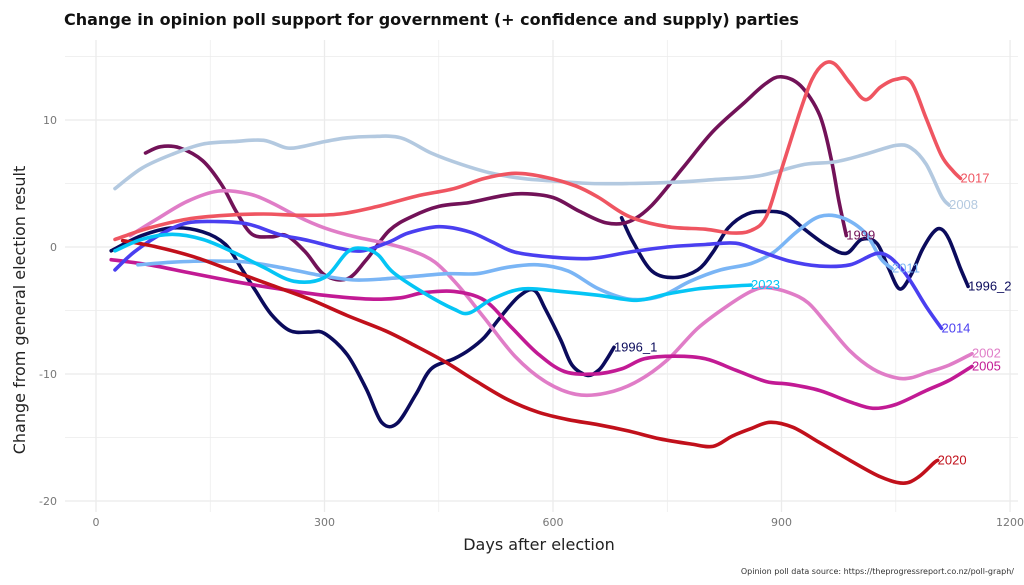 The image size is (1024, 585). I want to click on x-axis-label: Days after election, so click(539, 544).